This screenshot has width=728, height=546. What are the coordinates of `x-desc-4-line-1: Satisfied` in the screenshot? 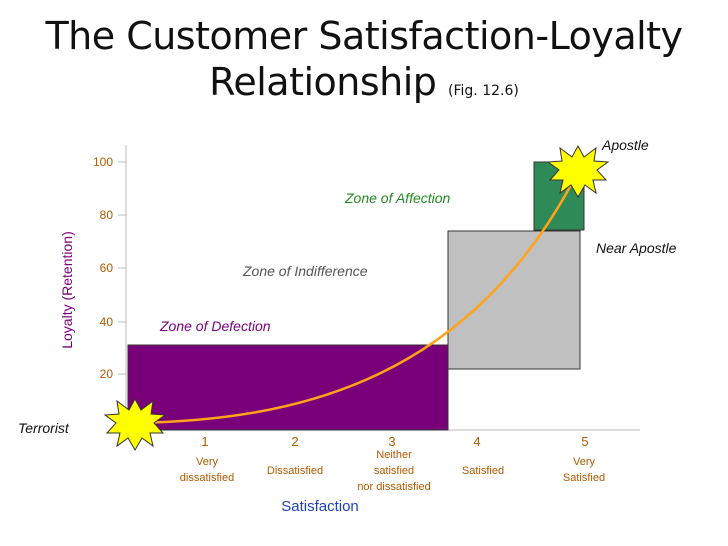 It's located at (483, 471).